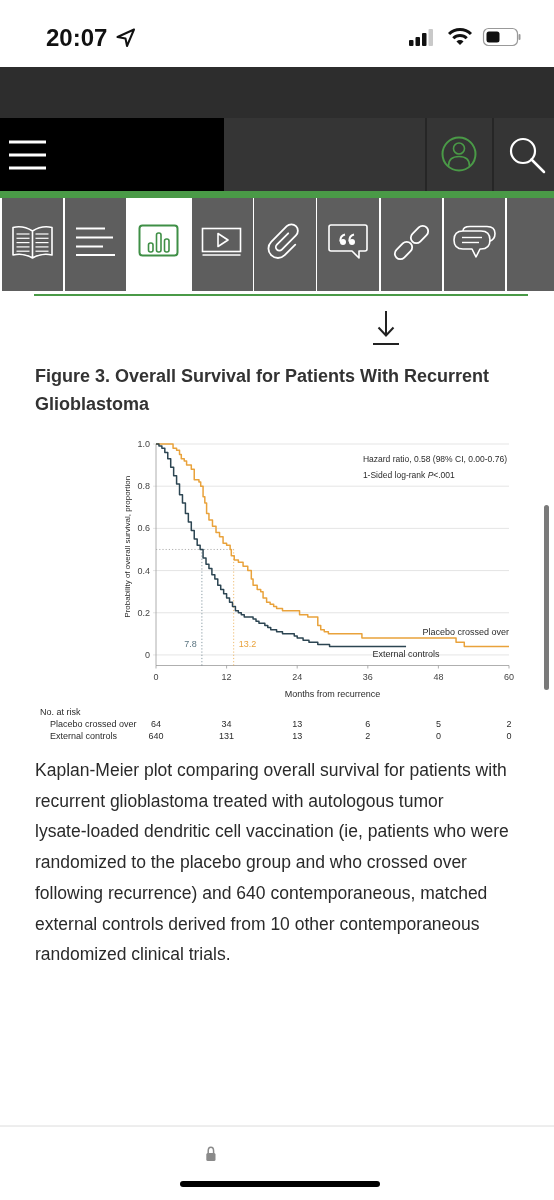 The image size is (554, 1200). Describe the element at coordinates (509, 677) in the screenshot. I see `x-tick-label: 60` at that location.